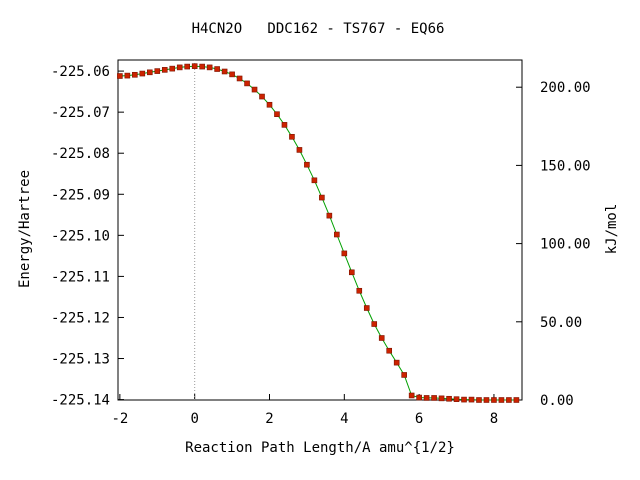  What do you see at coordinates (269, 419) in the screenshot?
I see `x-tick-label: 2` at bounding box center [269, 419].